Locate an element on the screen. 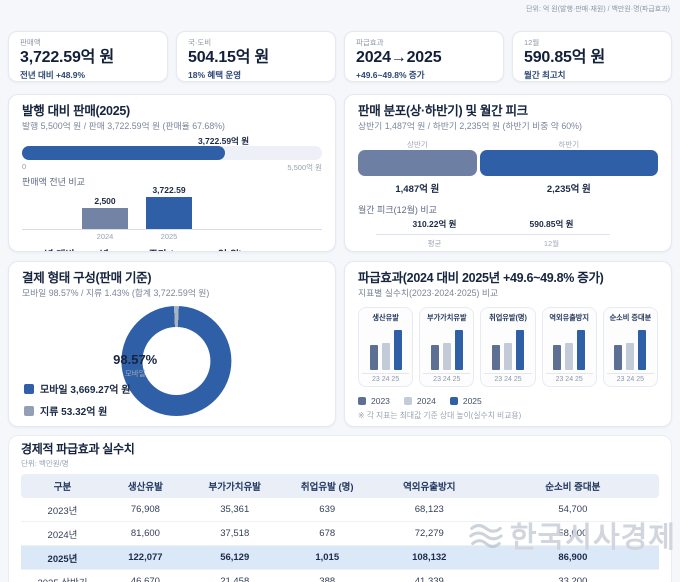 This screenshot has width=680, height=582. table-cell: 2023년 is located at coordinates (62, 510).